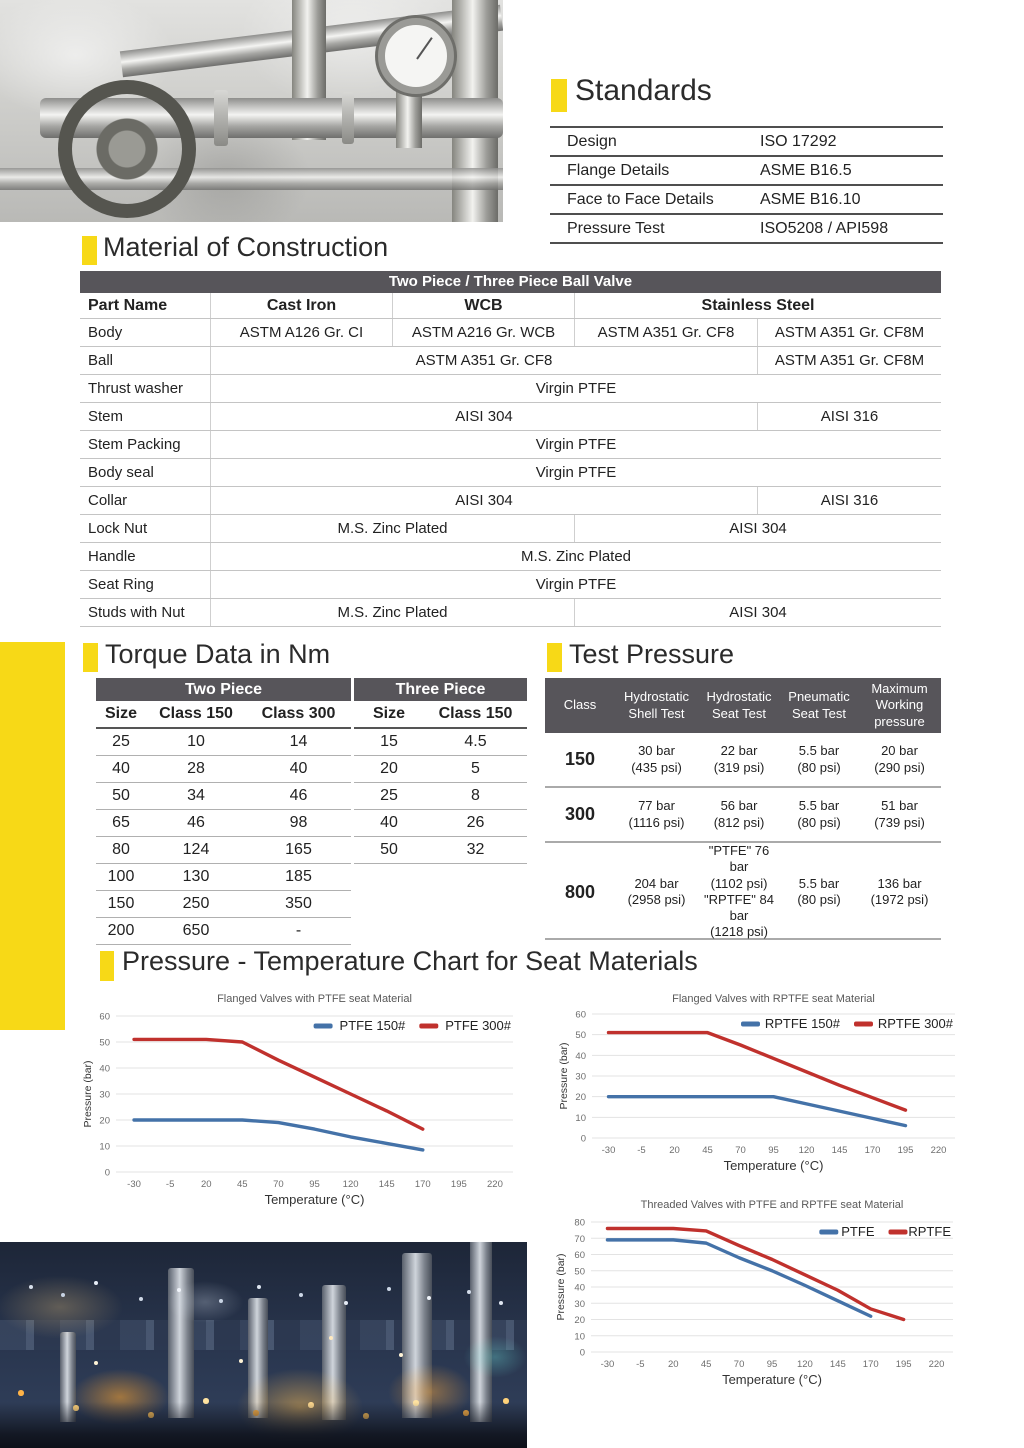  I want to click on torque-two-piece-row: 40 28 40, so click(223, 769).